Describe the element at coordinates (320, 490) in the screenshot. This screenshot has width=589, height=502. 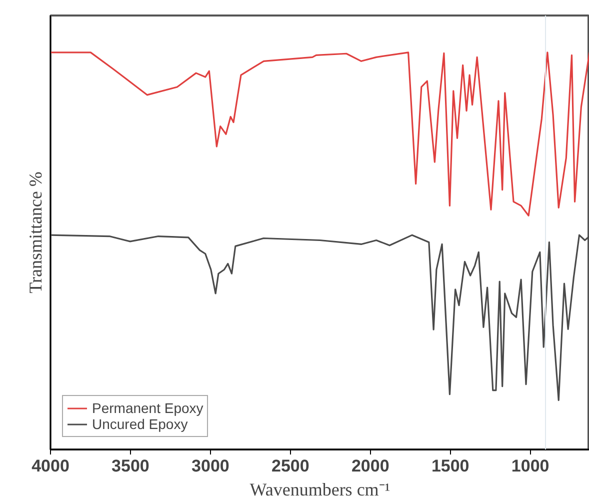
I see `x-axis-title: Wavenumbers cm⁻¹` at that location.